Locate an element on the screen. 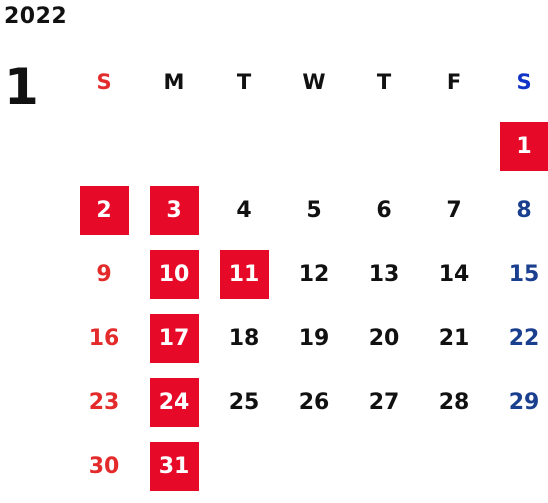 This screenshot has width=548, height=503. day-cell-2: 2 is located at coordinates (104, 210).